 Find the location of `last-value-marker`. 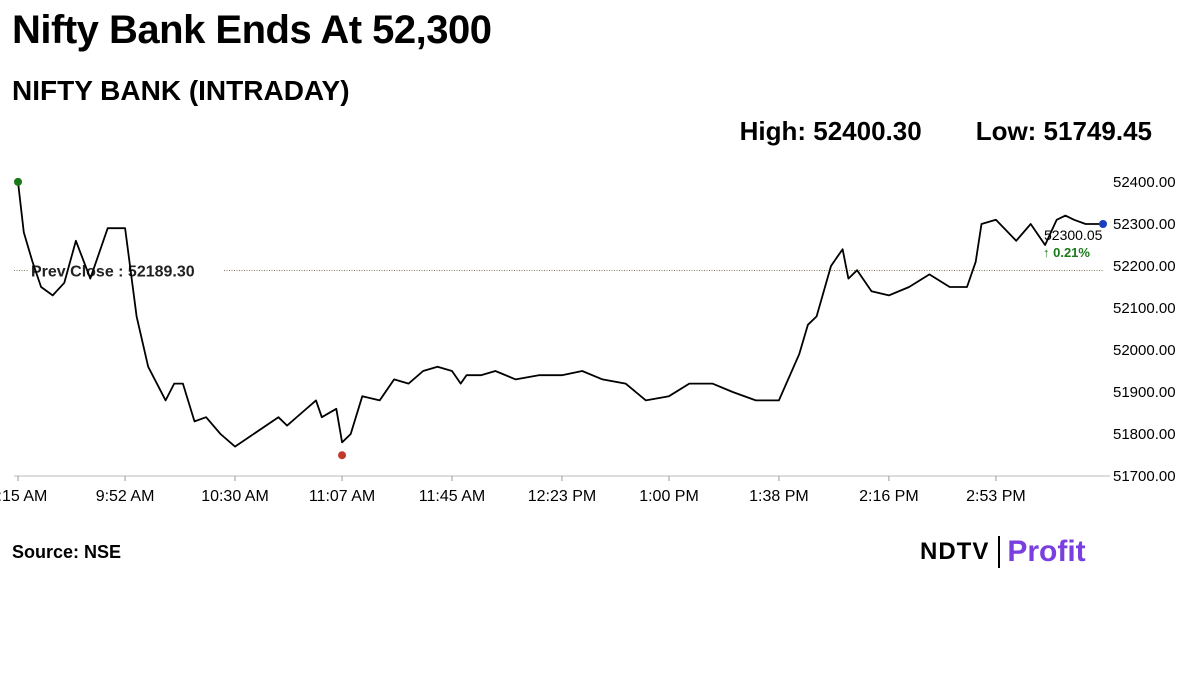

last-value-marker is located at coordinates (1103, 224).